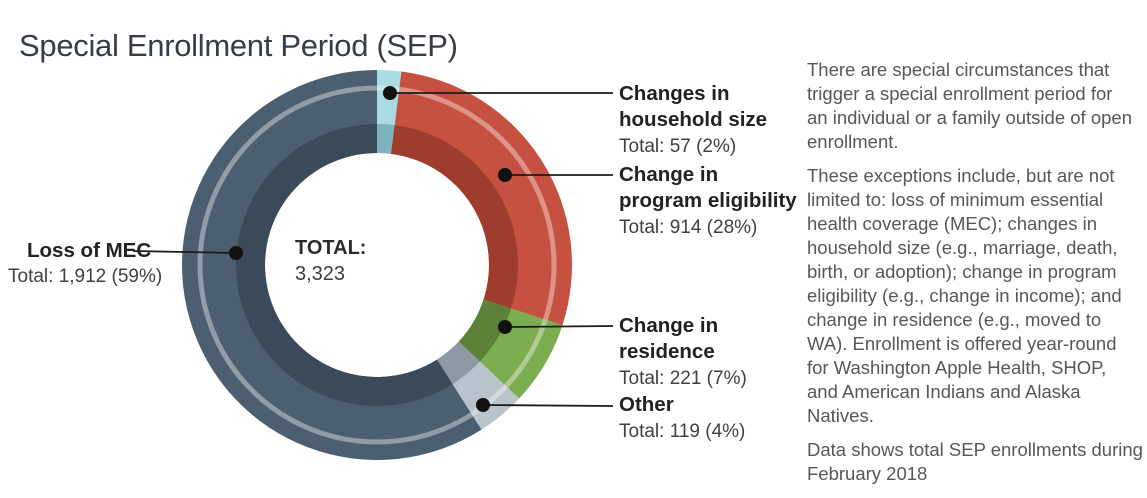 The height and width of the screenshot is (498, 1147). I want to click on slice-total-loss-mec: Total: 1,912 (59%), so click(85, 276).